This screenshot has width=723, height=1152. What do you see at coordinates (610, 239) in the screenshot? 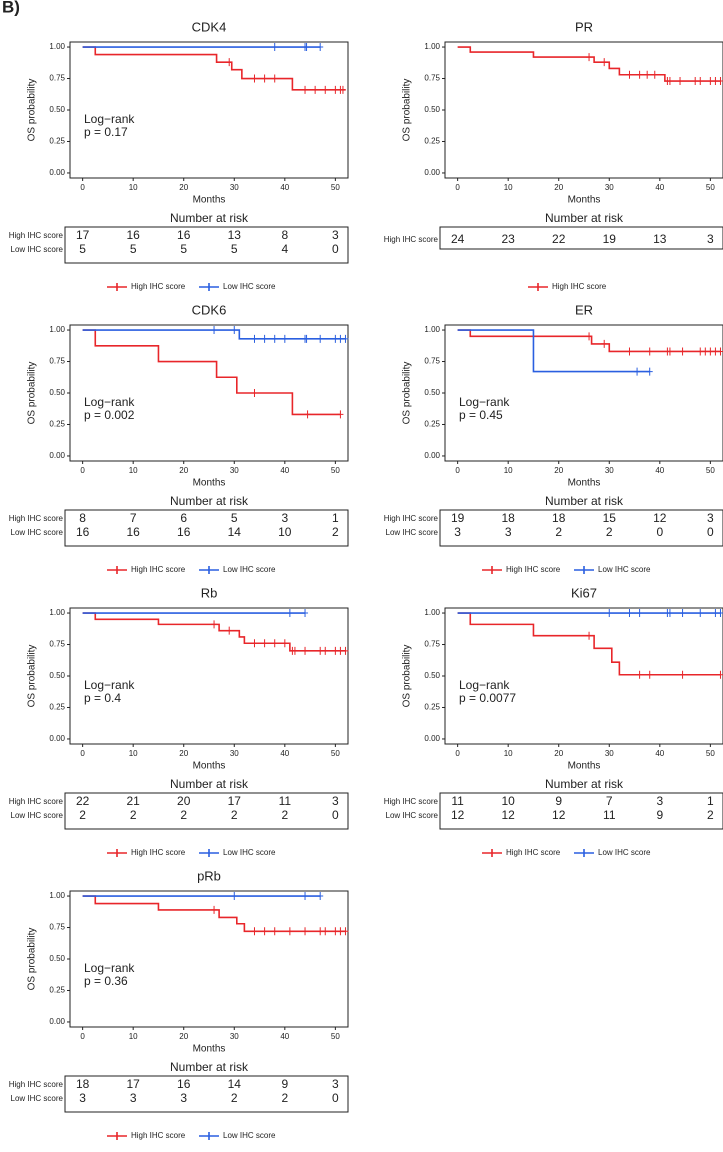
I see `risk-count: 19` at bounding box center [610, 239].